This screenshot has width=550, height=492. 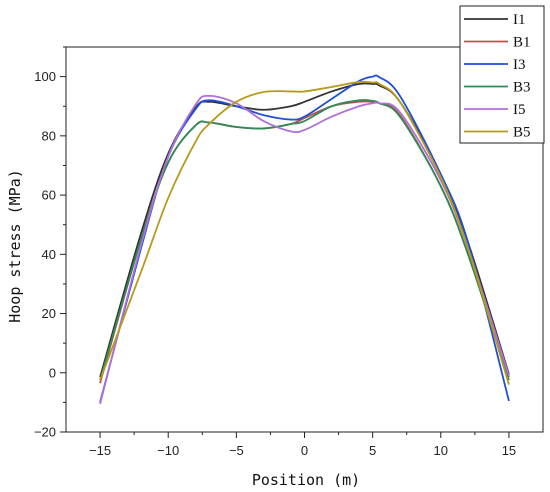 What do you see at coordinates (522, 88) in the screenshot?
I see `legend-label-b3: B3` at bounding box center [522, 88].